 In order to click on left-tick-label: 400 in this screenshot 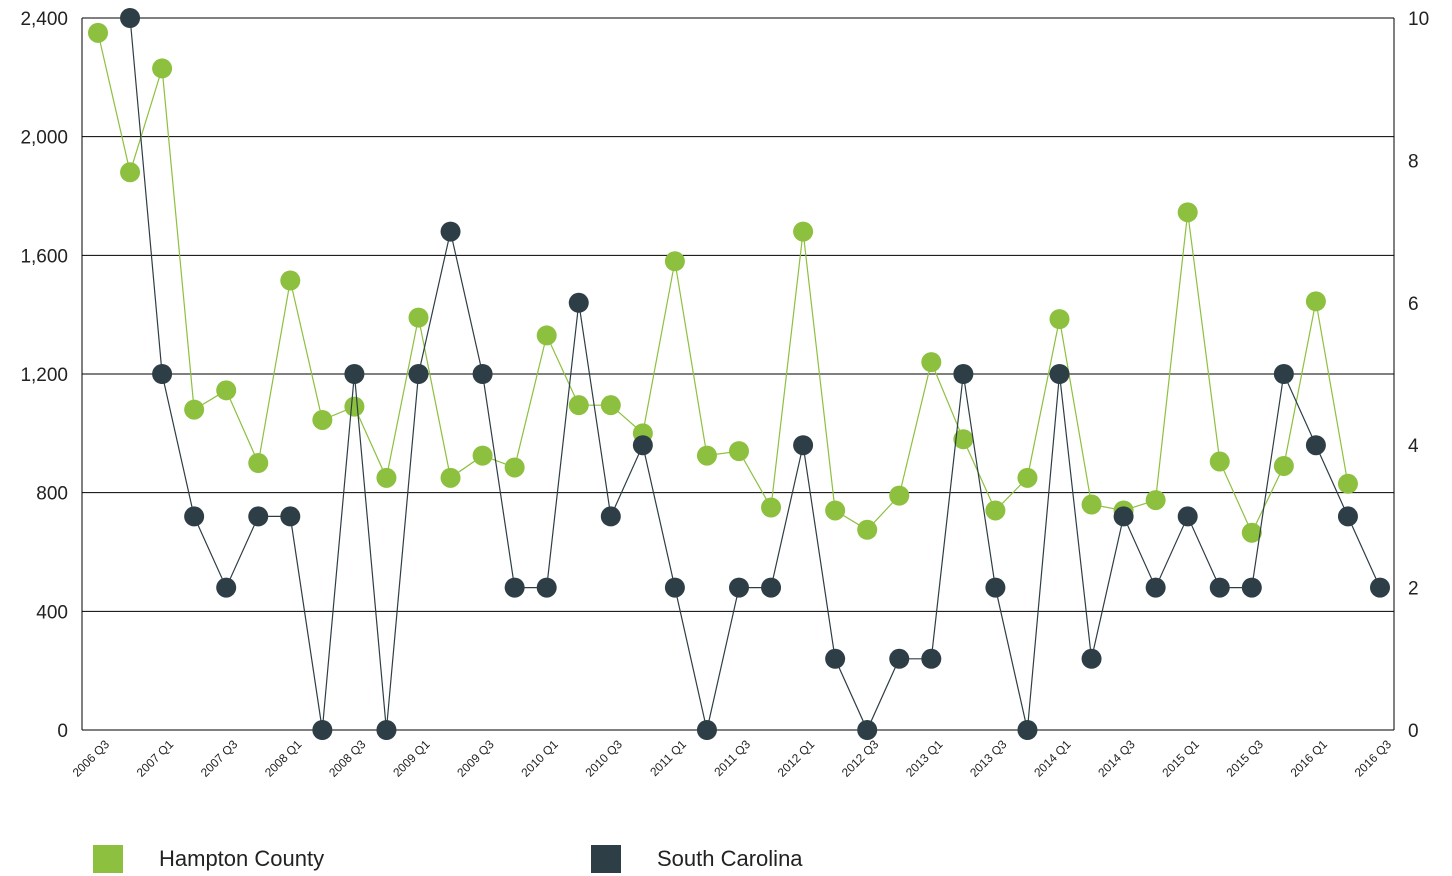, I will do `click(52, 612)`.